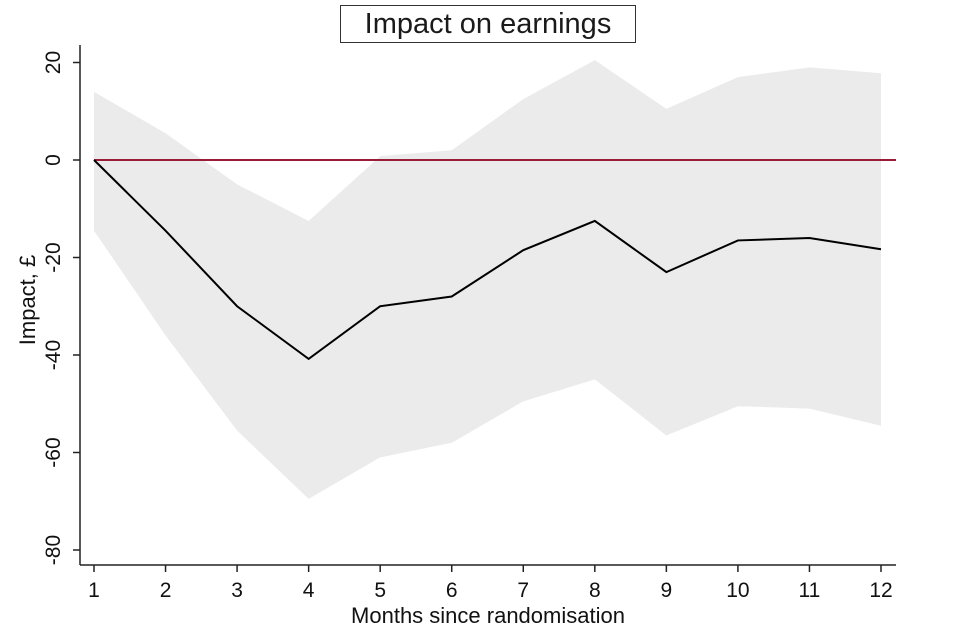 The width and height of the screenshot is (960, 640). What do you see at coordinates (488, 615) in the screenshot?
I see `x-axis-label: Months since randomisation` at bounding box center [488, 615].